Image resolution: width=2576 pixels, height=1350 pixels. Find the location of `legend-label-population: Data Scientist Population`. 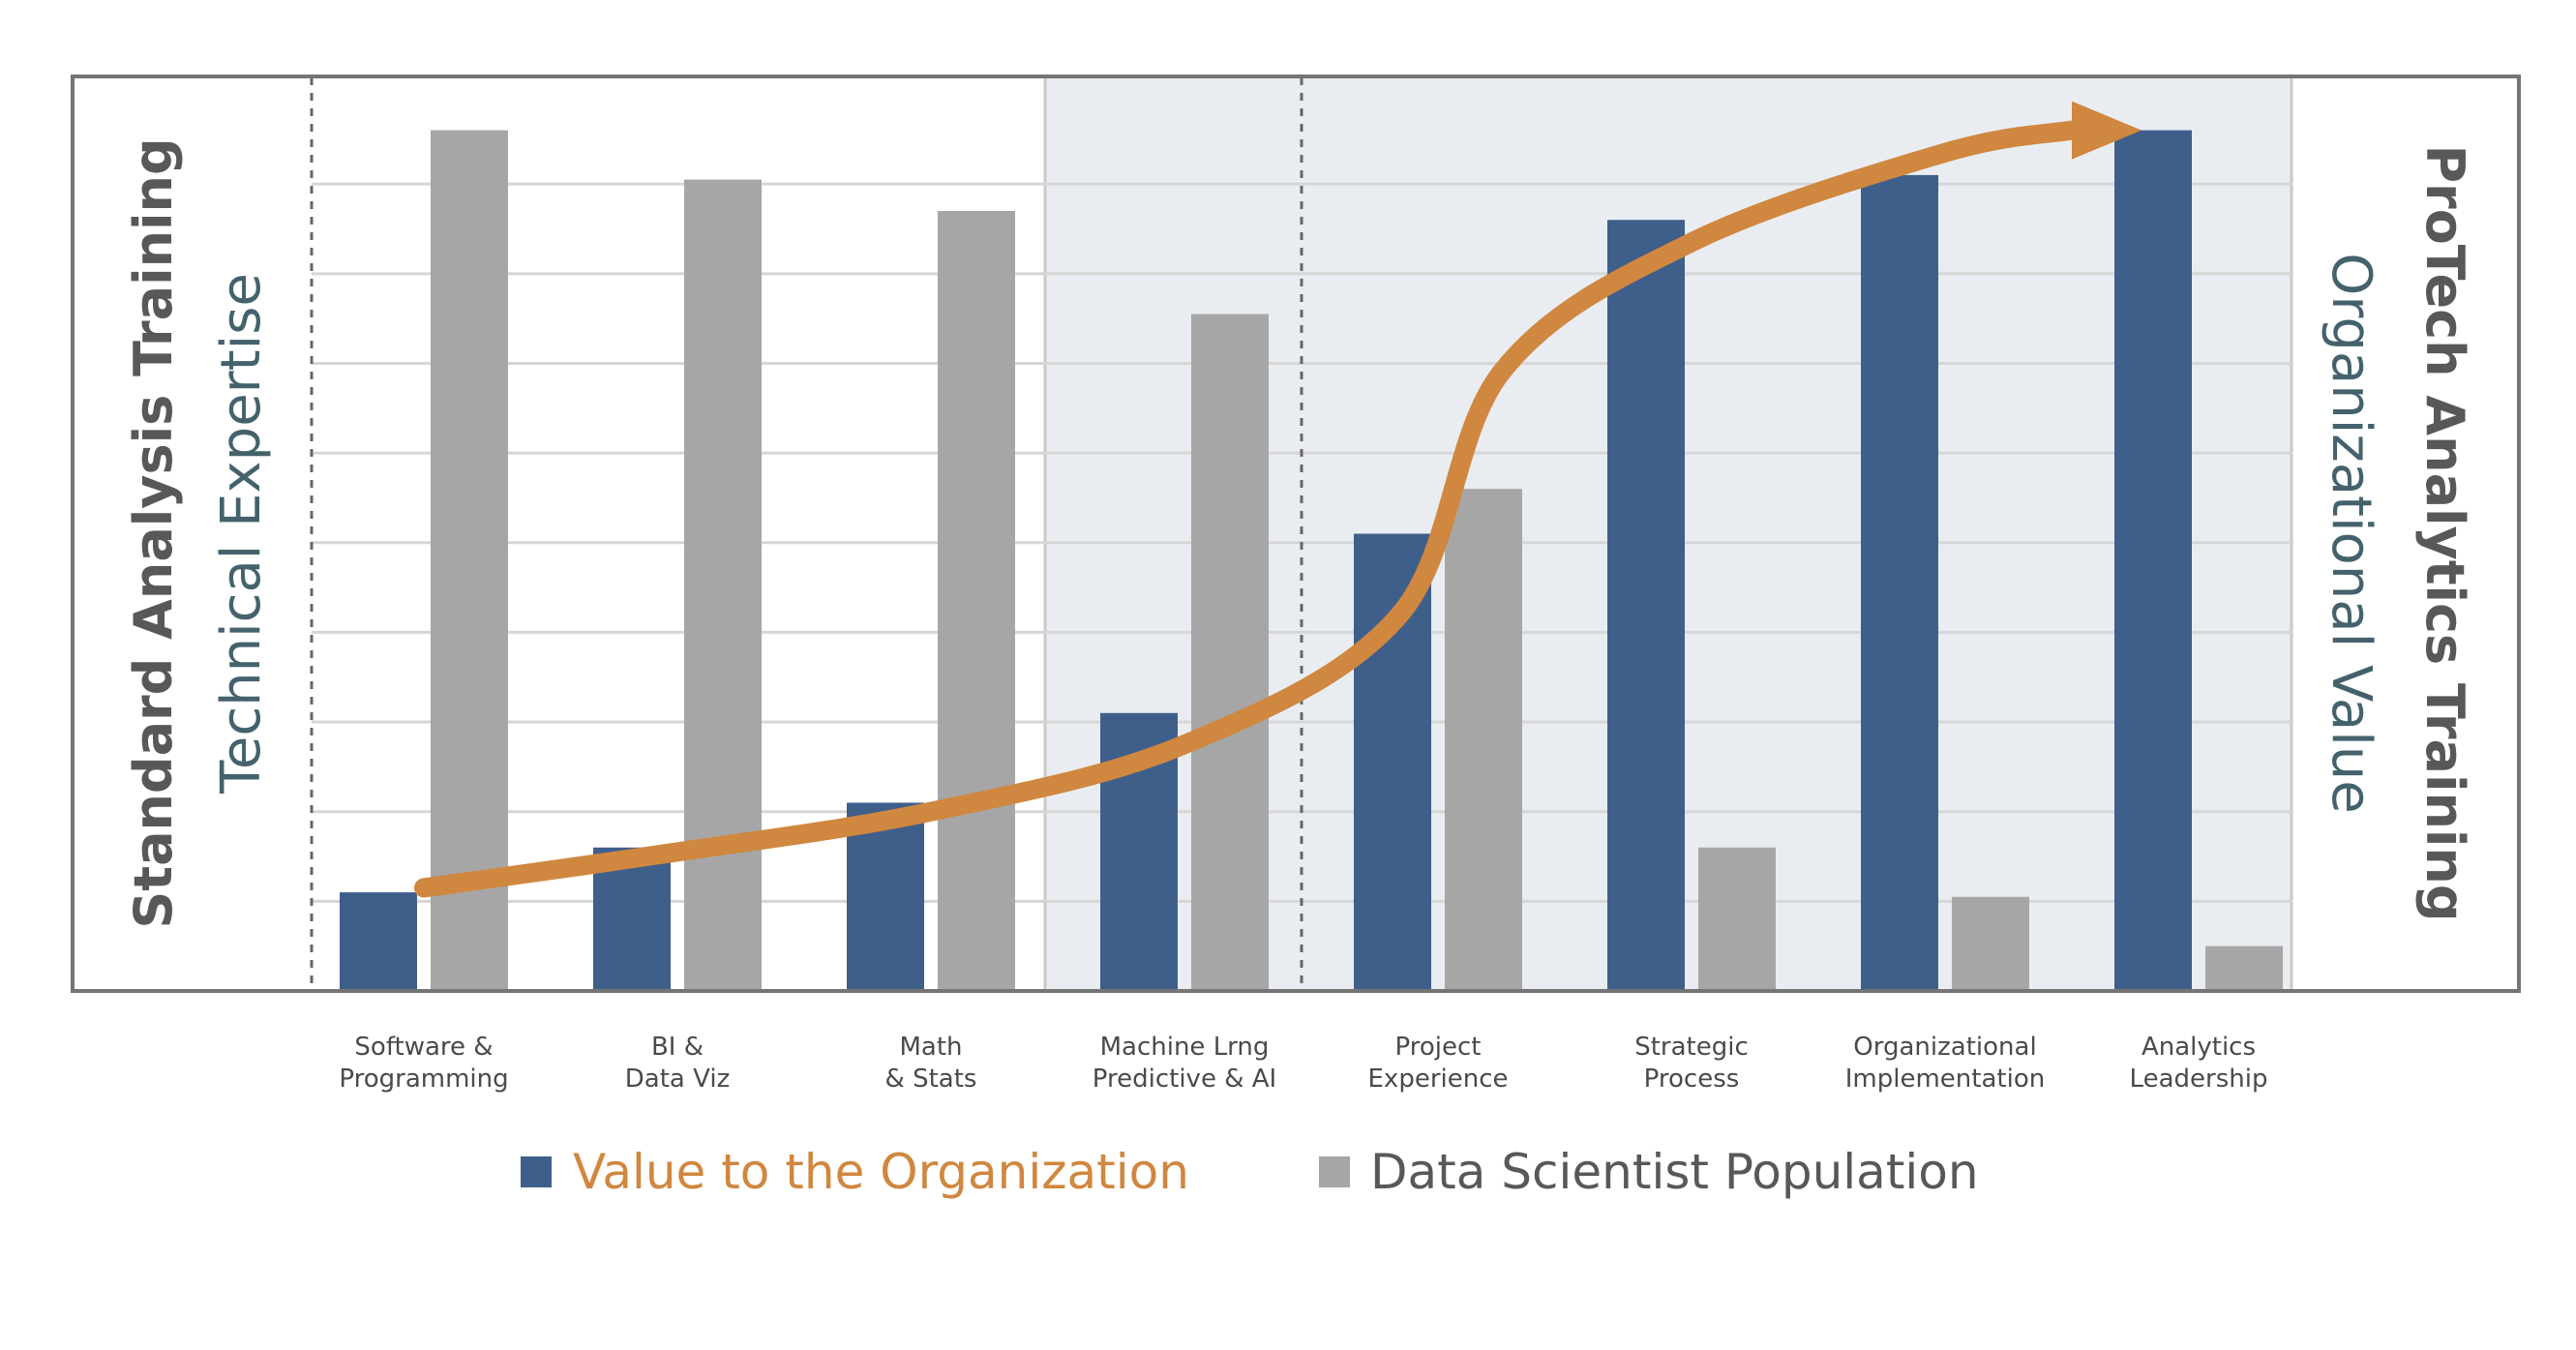

legend-label-population: Data Scientist Population is located at coordinates (1674, 1172).